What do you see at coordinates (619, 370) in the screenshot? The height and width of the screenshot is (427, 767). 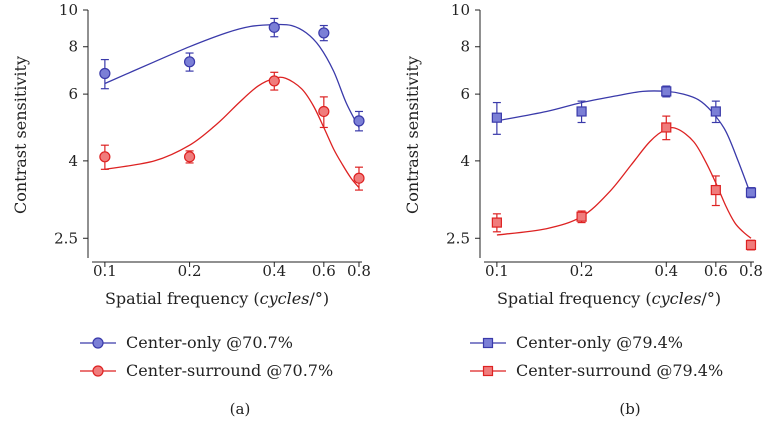 I see `legend-label: Center-surround @79.4%` at bounding box center [619, 370].